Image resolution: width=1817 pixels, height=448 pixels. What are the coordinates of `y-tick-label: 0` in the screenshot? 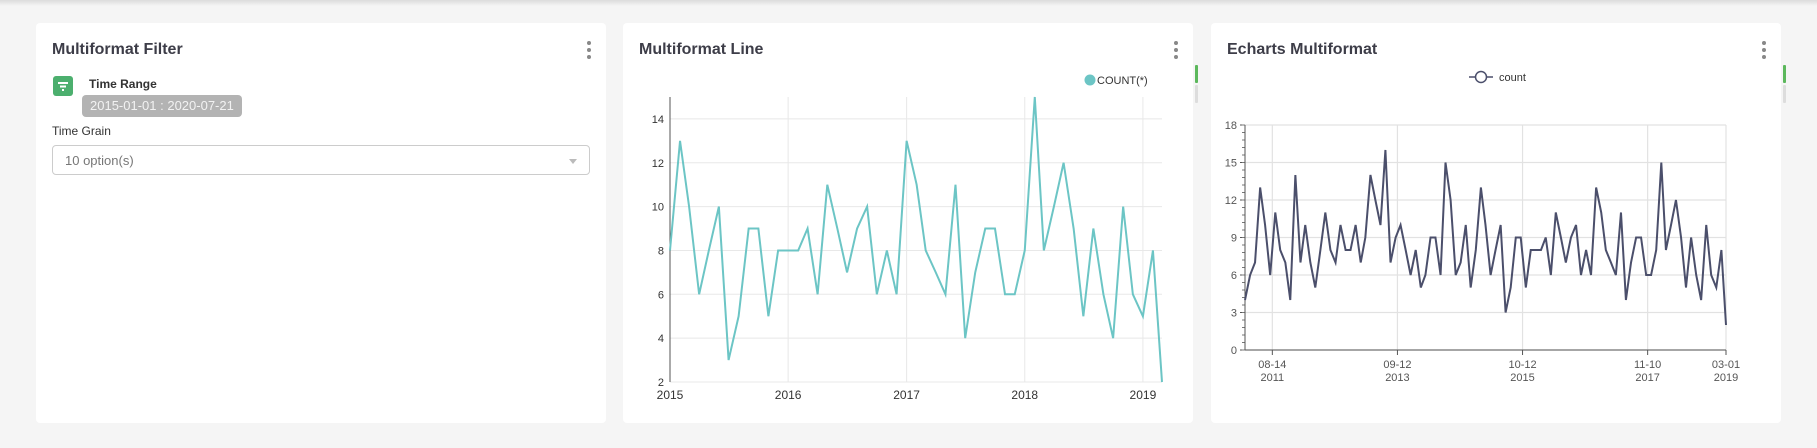 It's located at (1234, 351).